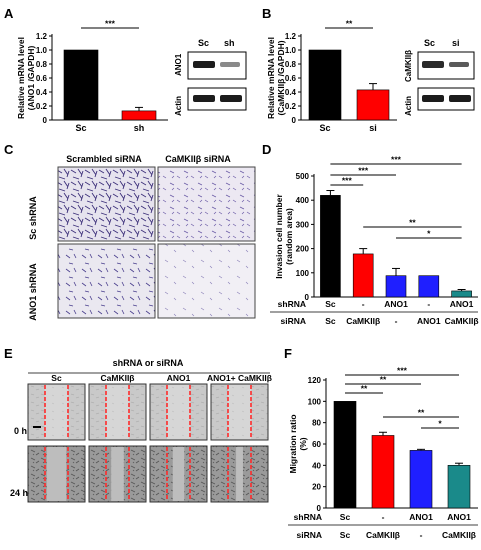 The height and width of the screenshot is (550, 481). I want to click on blot-a-lane-1: Sc, so click(203, 43).